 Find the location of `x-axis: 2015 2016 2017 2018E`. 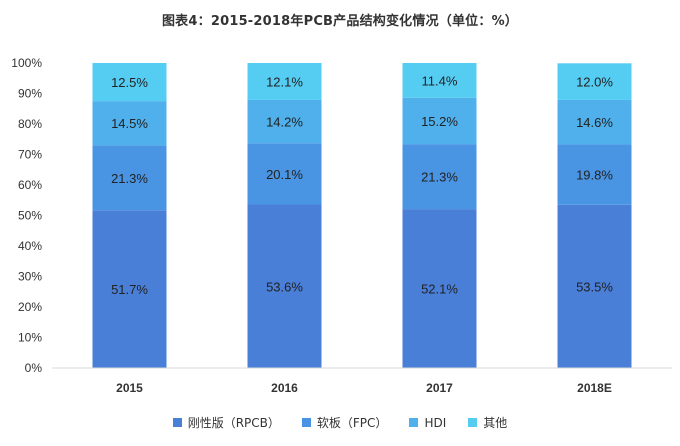

x-axis: 2015 2016 2017 2018E is located at coordinates (362, 381).